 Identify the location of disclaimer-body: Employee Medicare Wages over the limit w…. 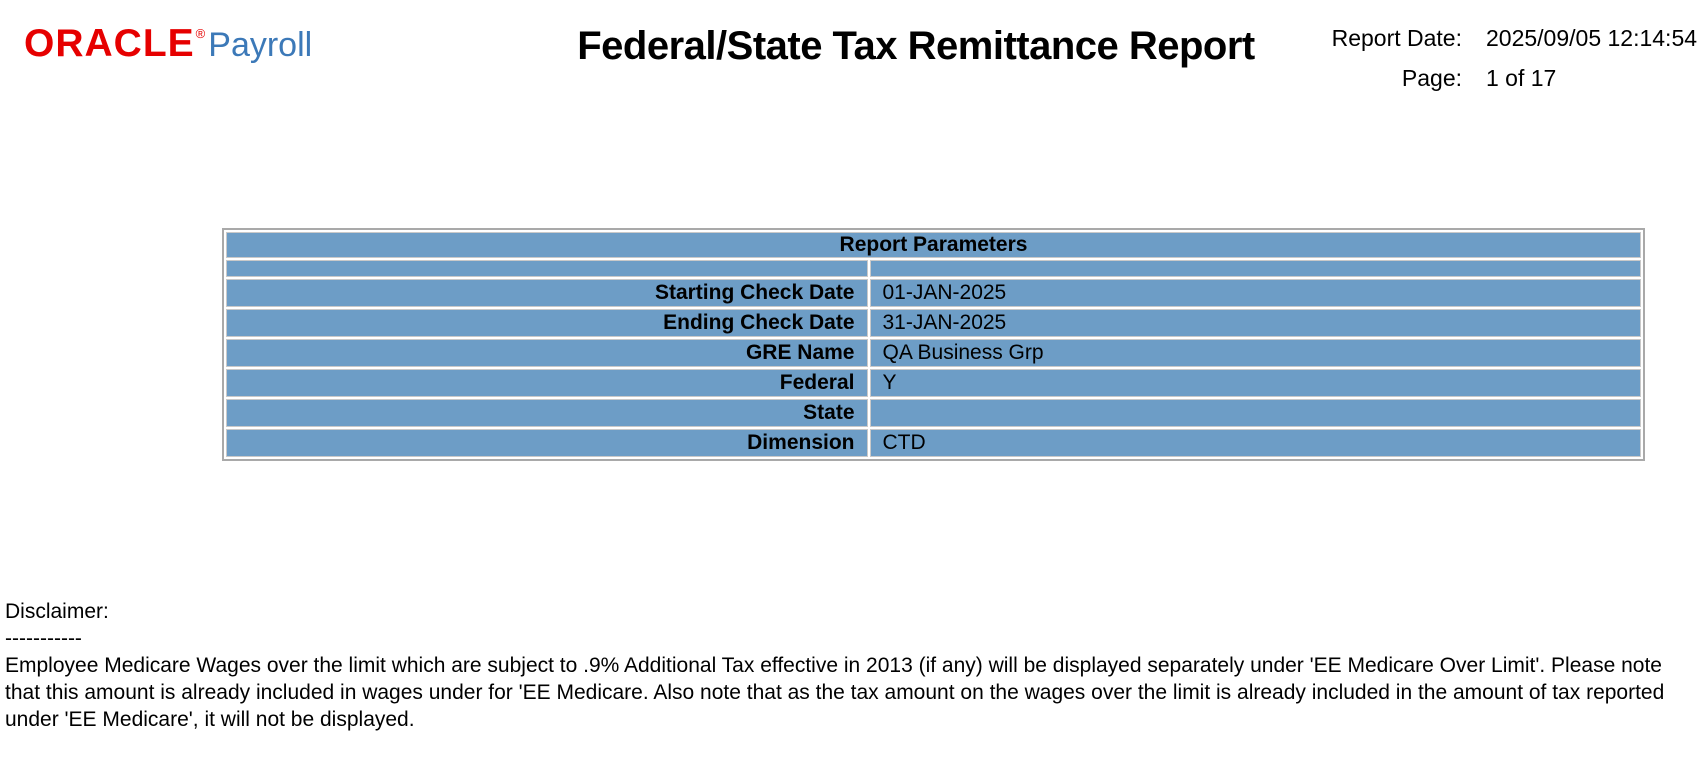
(835, 692).